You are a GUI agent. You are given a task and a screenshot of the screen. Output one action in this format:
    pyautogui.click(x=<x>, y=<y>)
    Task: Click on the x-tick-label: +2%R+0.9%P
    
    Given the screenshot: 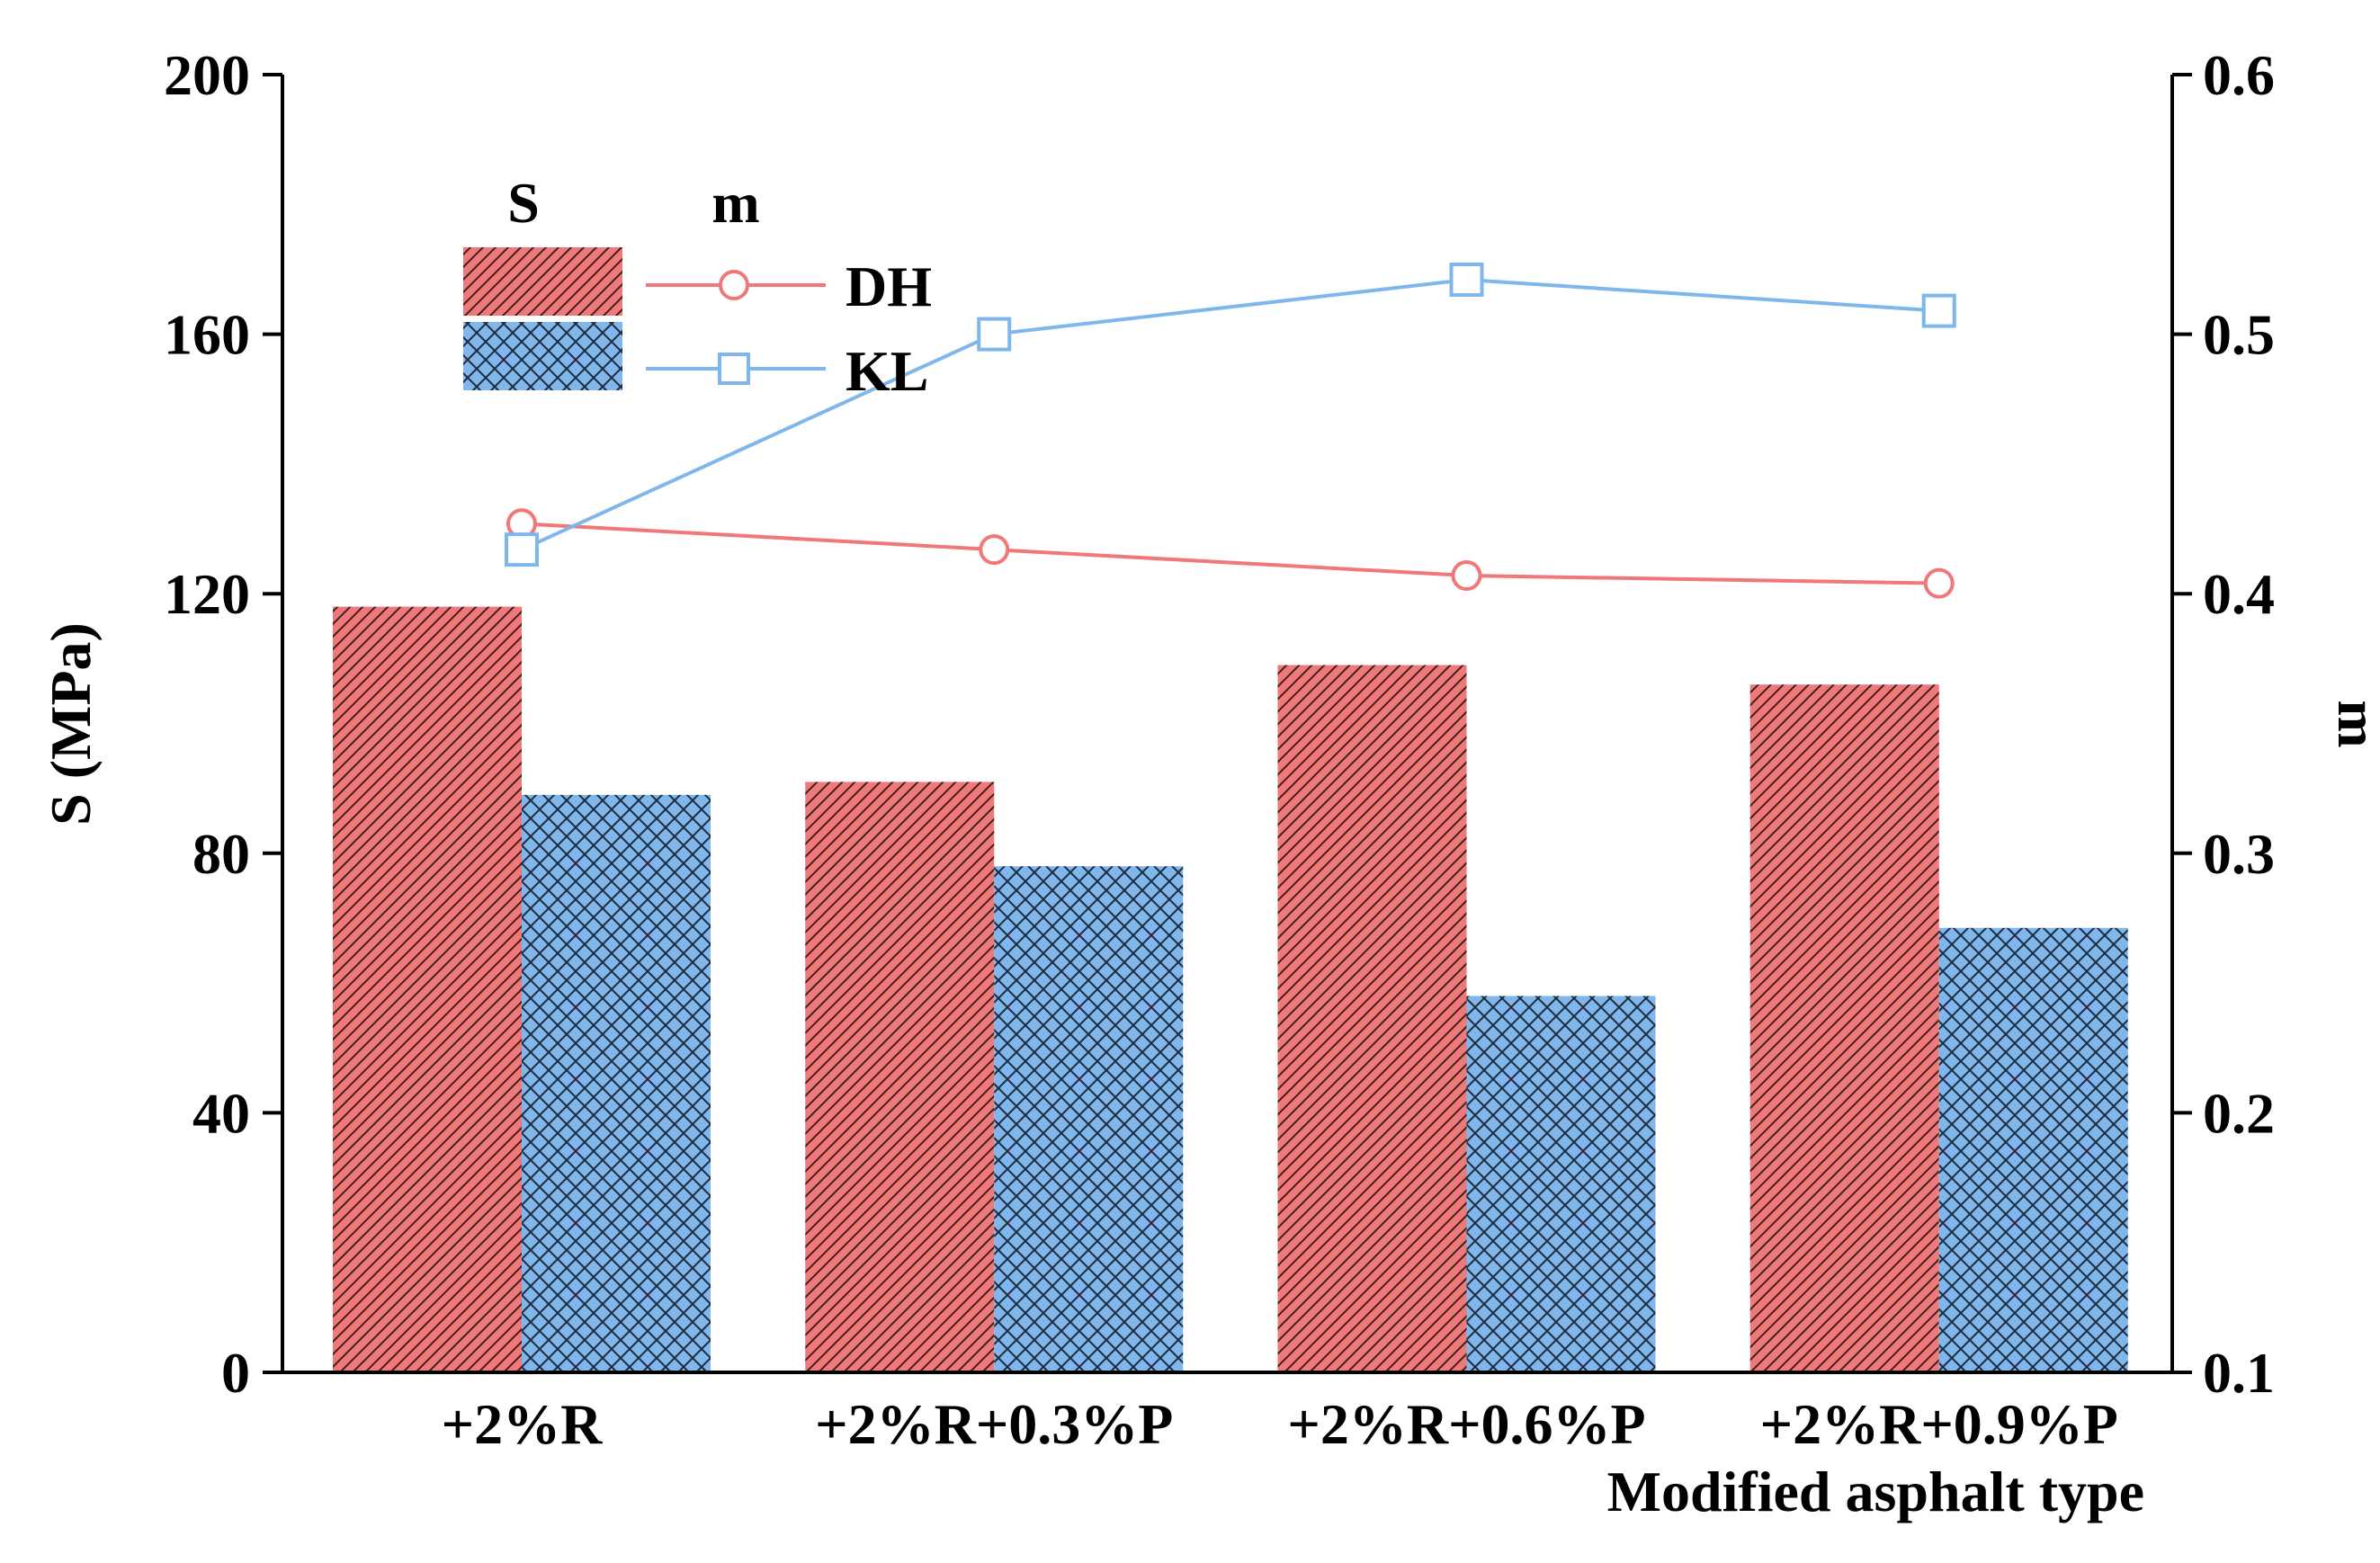 What is the action you would take?
    pyautogui.click(x=1939, y=1424)
    